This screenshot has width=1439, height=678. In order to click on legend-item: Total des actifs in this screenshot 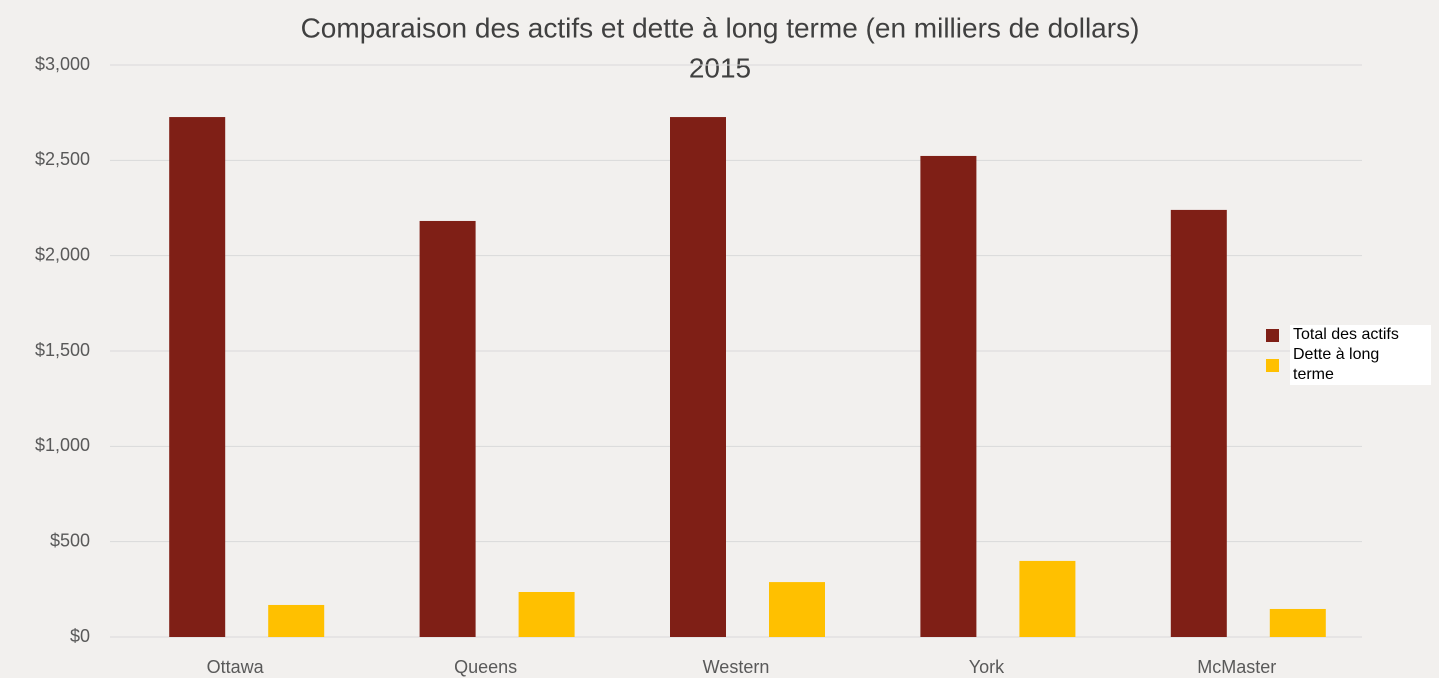, I will do `click(1352, 335)`.